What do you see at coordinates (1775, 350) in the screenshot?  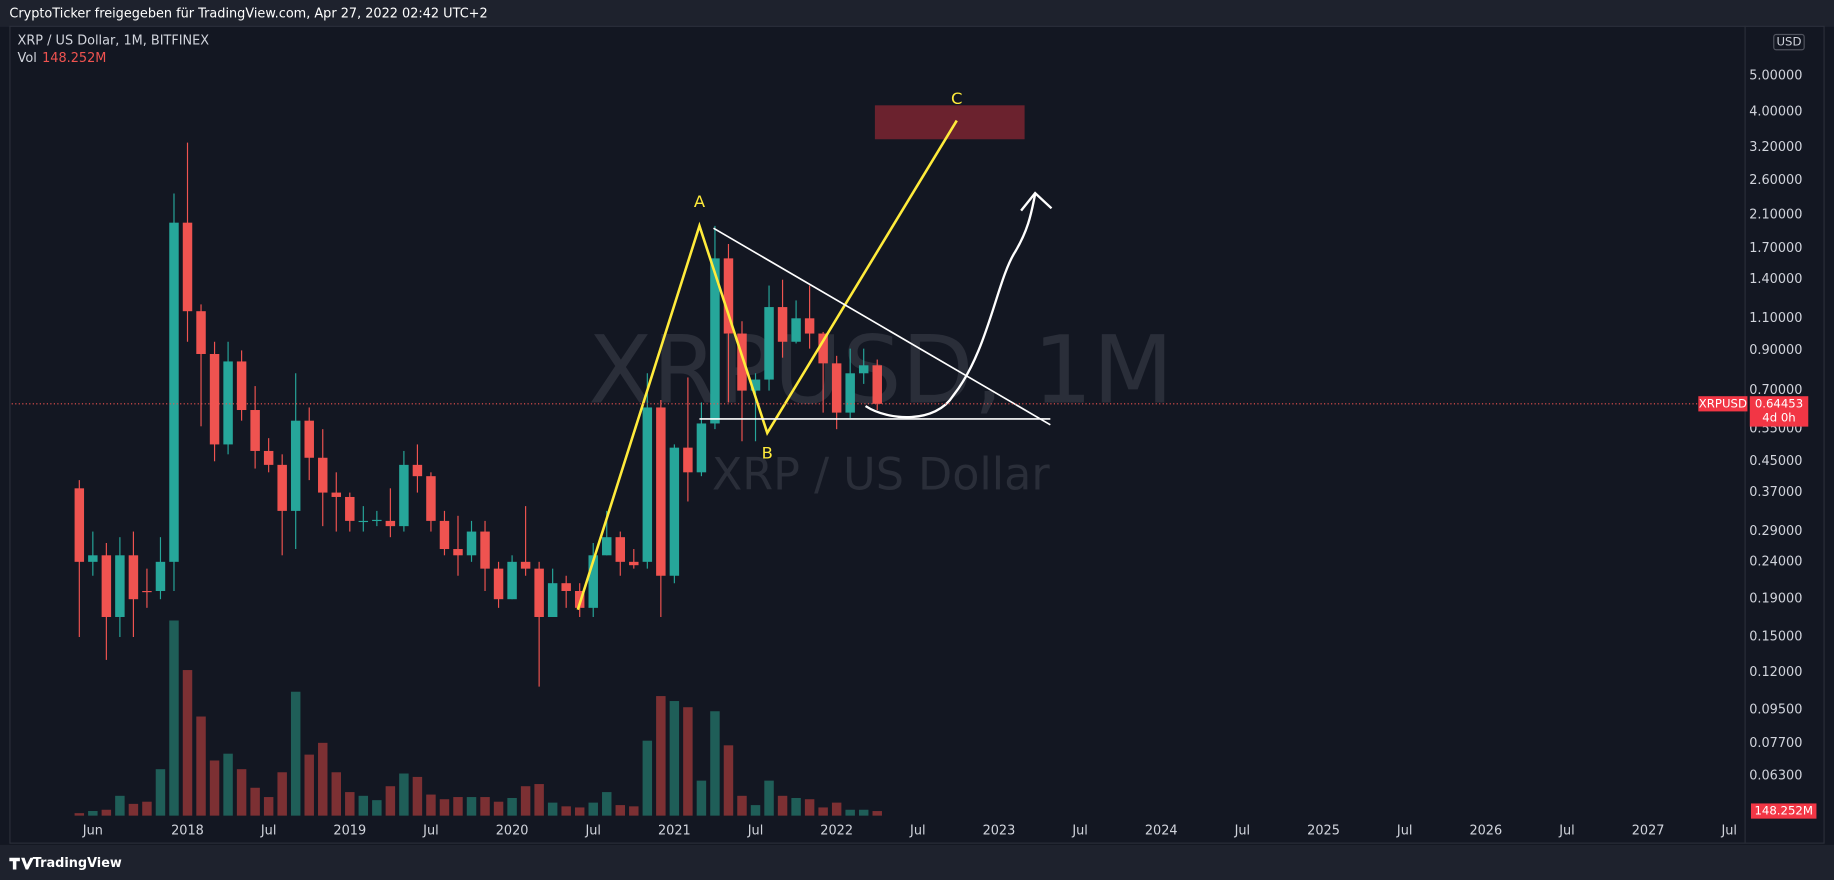 I see `y-tick-label: 0.90000` at bounding box center [1775, 350].